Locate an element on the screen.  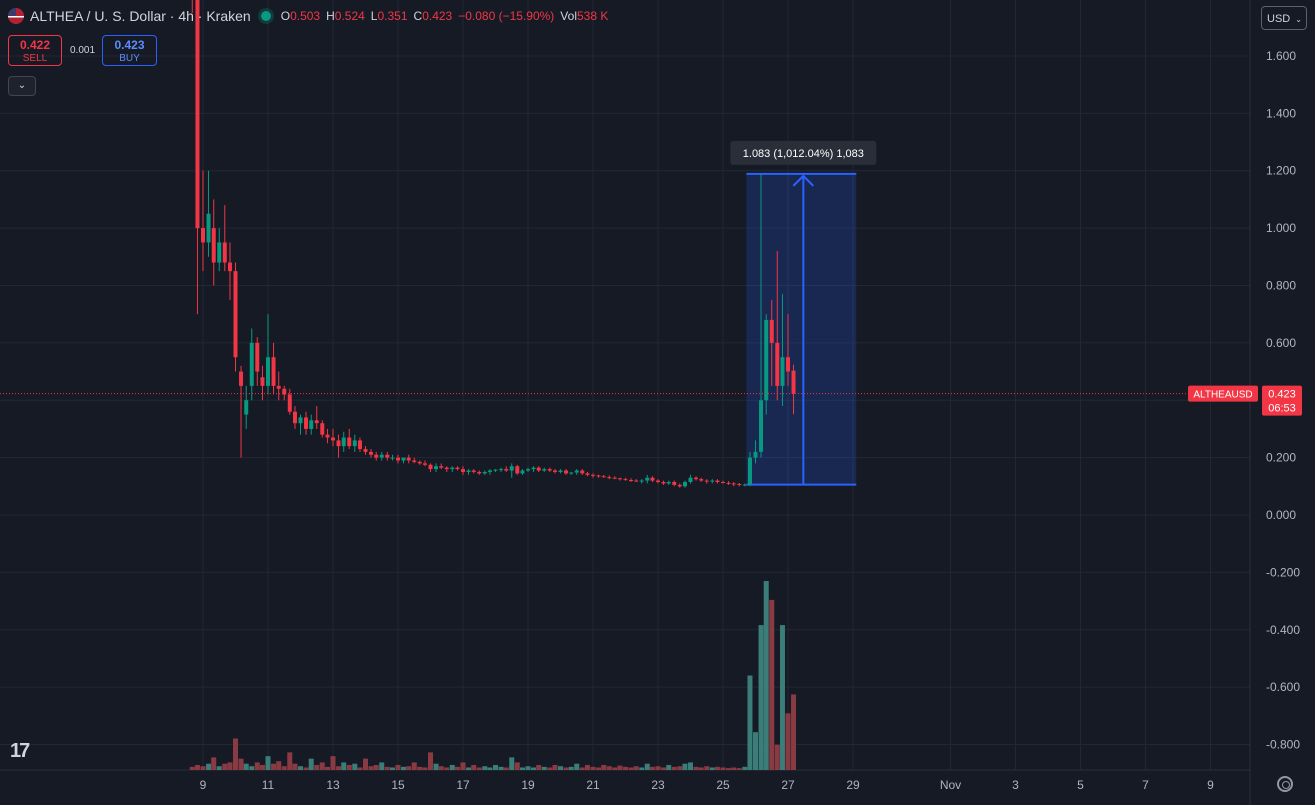
x-tick-label: 13 is located at coordinates (333, 785).